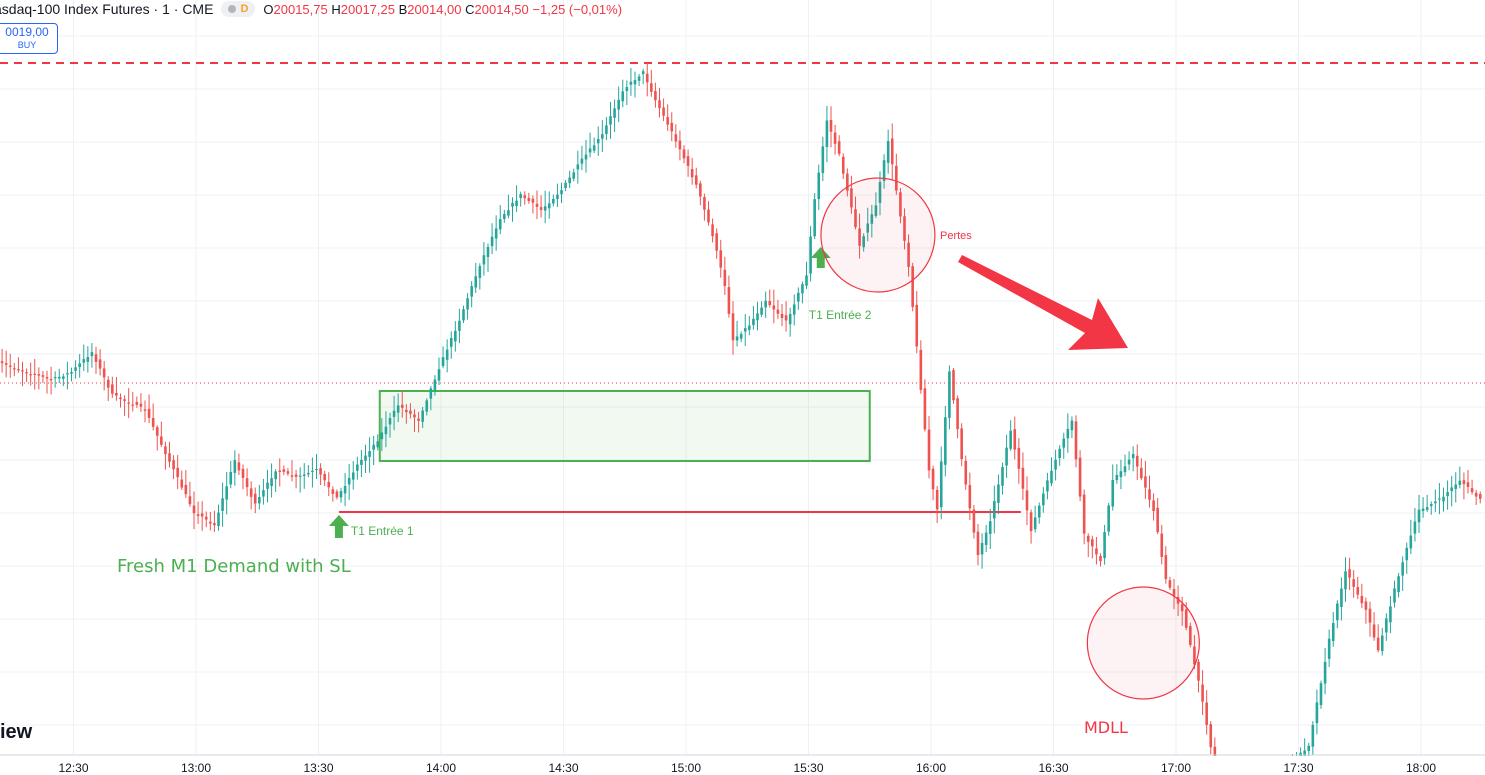  What do you see at coordinates (1421, 768) in the screenshot?
I see `x-tick-label: 18:00` at bounding box center [1421, 768].